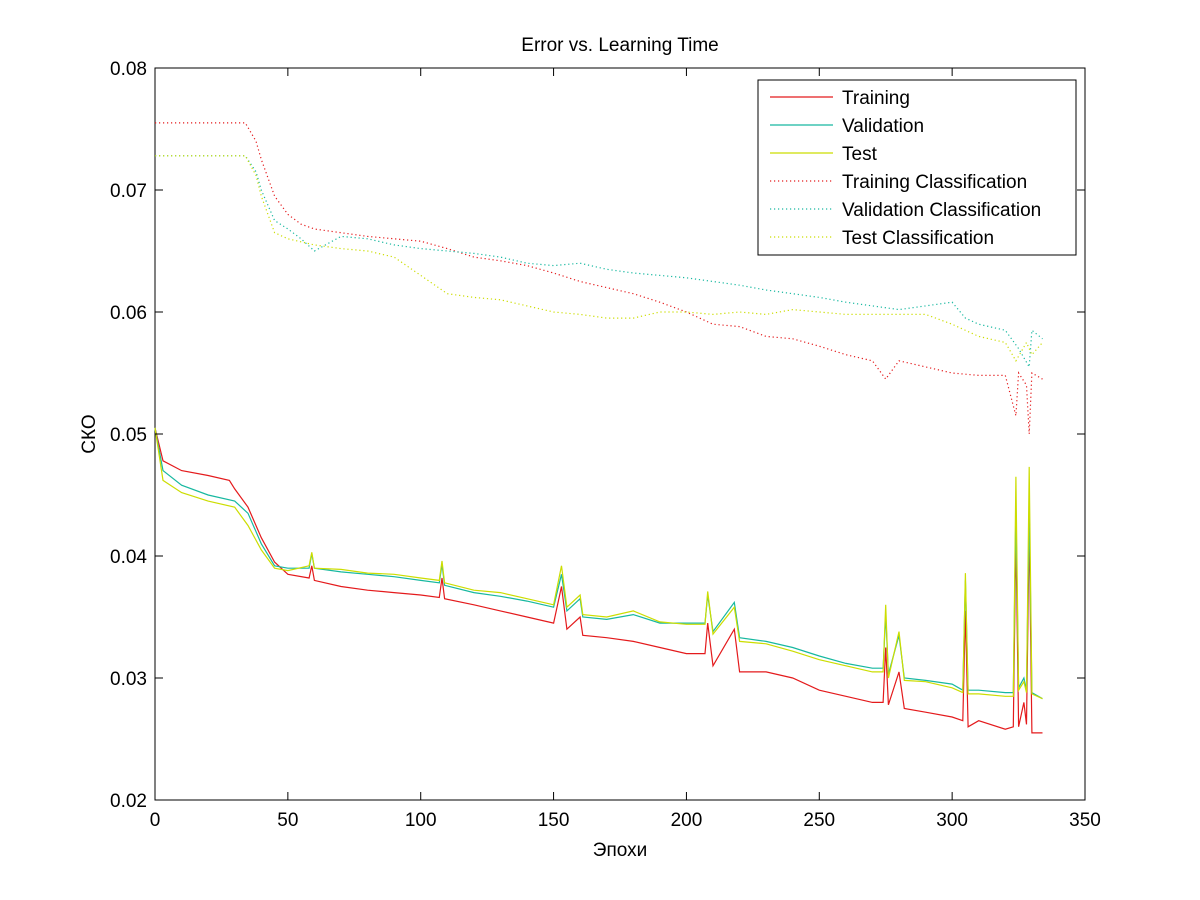 The height and width of the screenshot is (900, 1200). What do you see at coordinates (918, 238) in the screenshot?
I see `legend-label-6: Test Classification` at bounding box center [918, 238].